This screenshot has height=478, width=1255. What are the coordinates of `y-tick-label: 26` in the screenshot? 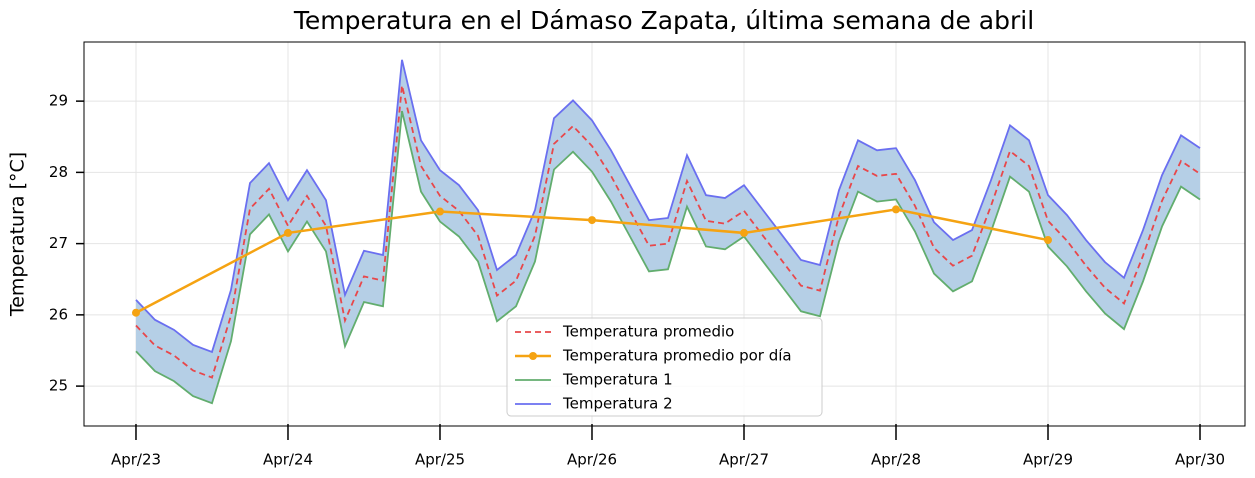 It's located at (58, 314).